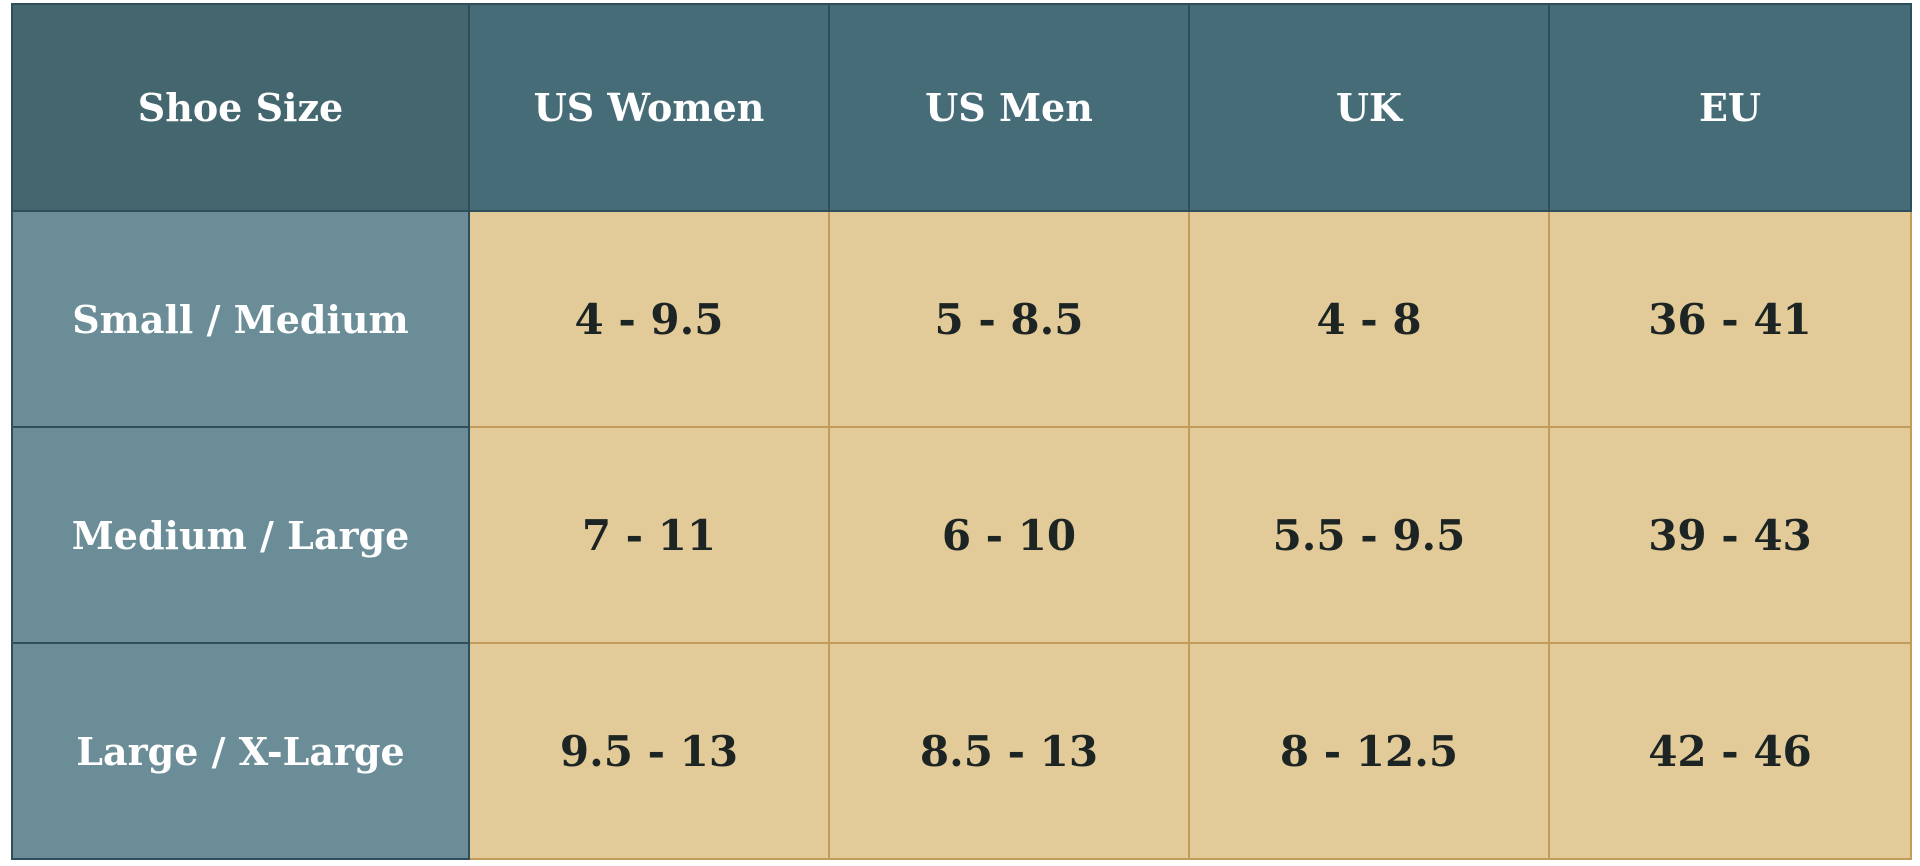 This screenshot has height=866, width=1920. I want to click on size-cell: 5 - 8.5, so click(1009, 319).